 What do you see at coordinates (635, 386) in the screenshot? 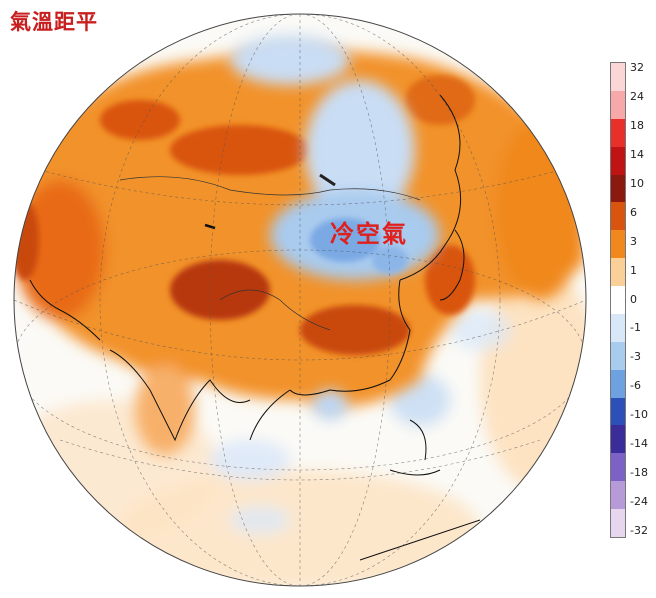
I see `colorbar-tick-label: -6` at bounding box center [635, 386].